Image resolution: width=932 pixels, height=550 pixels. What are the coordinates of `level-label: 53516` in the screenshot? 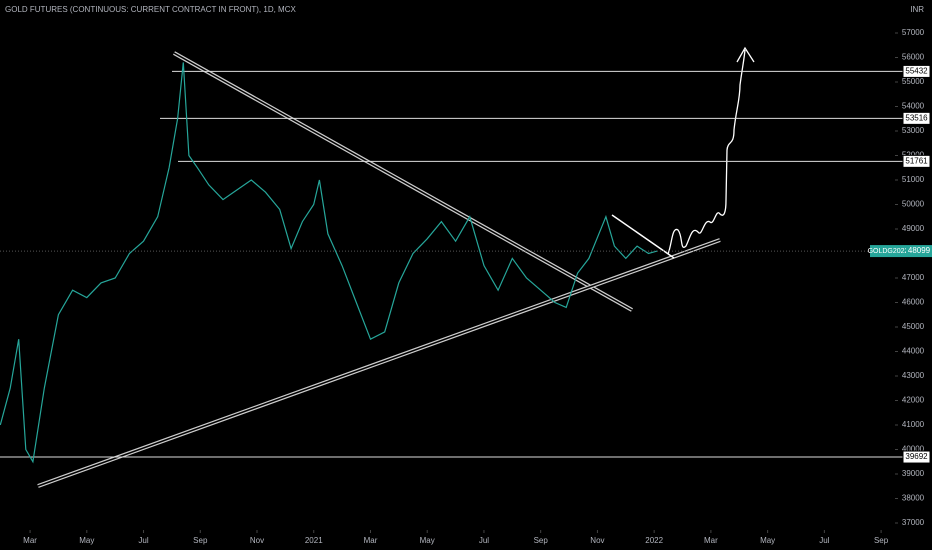 It's located at (916, 117).